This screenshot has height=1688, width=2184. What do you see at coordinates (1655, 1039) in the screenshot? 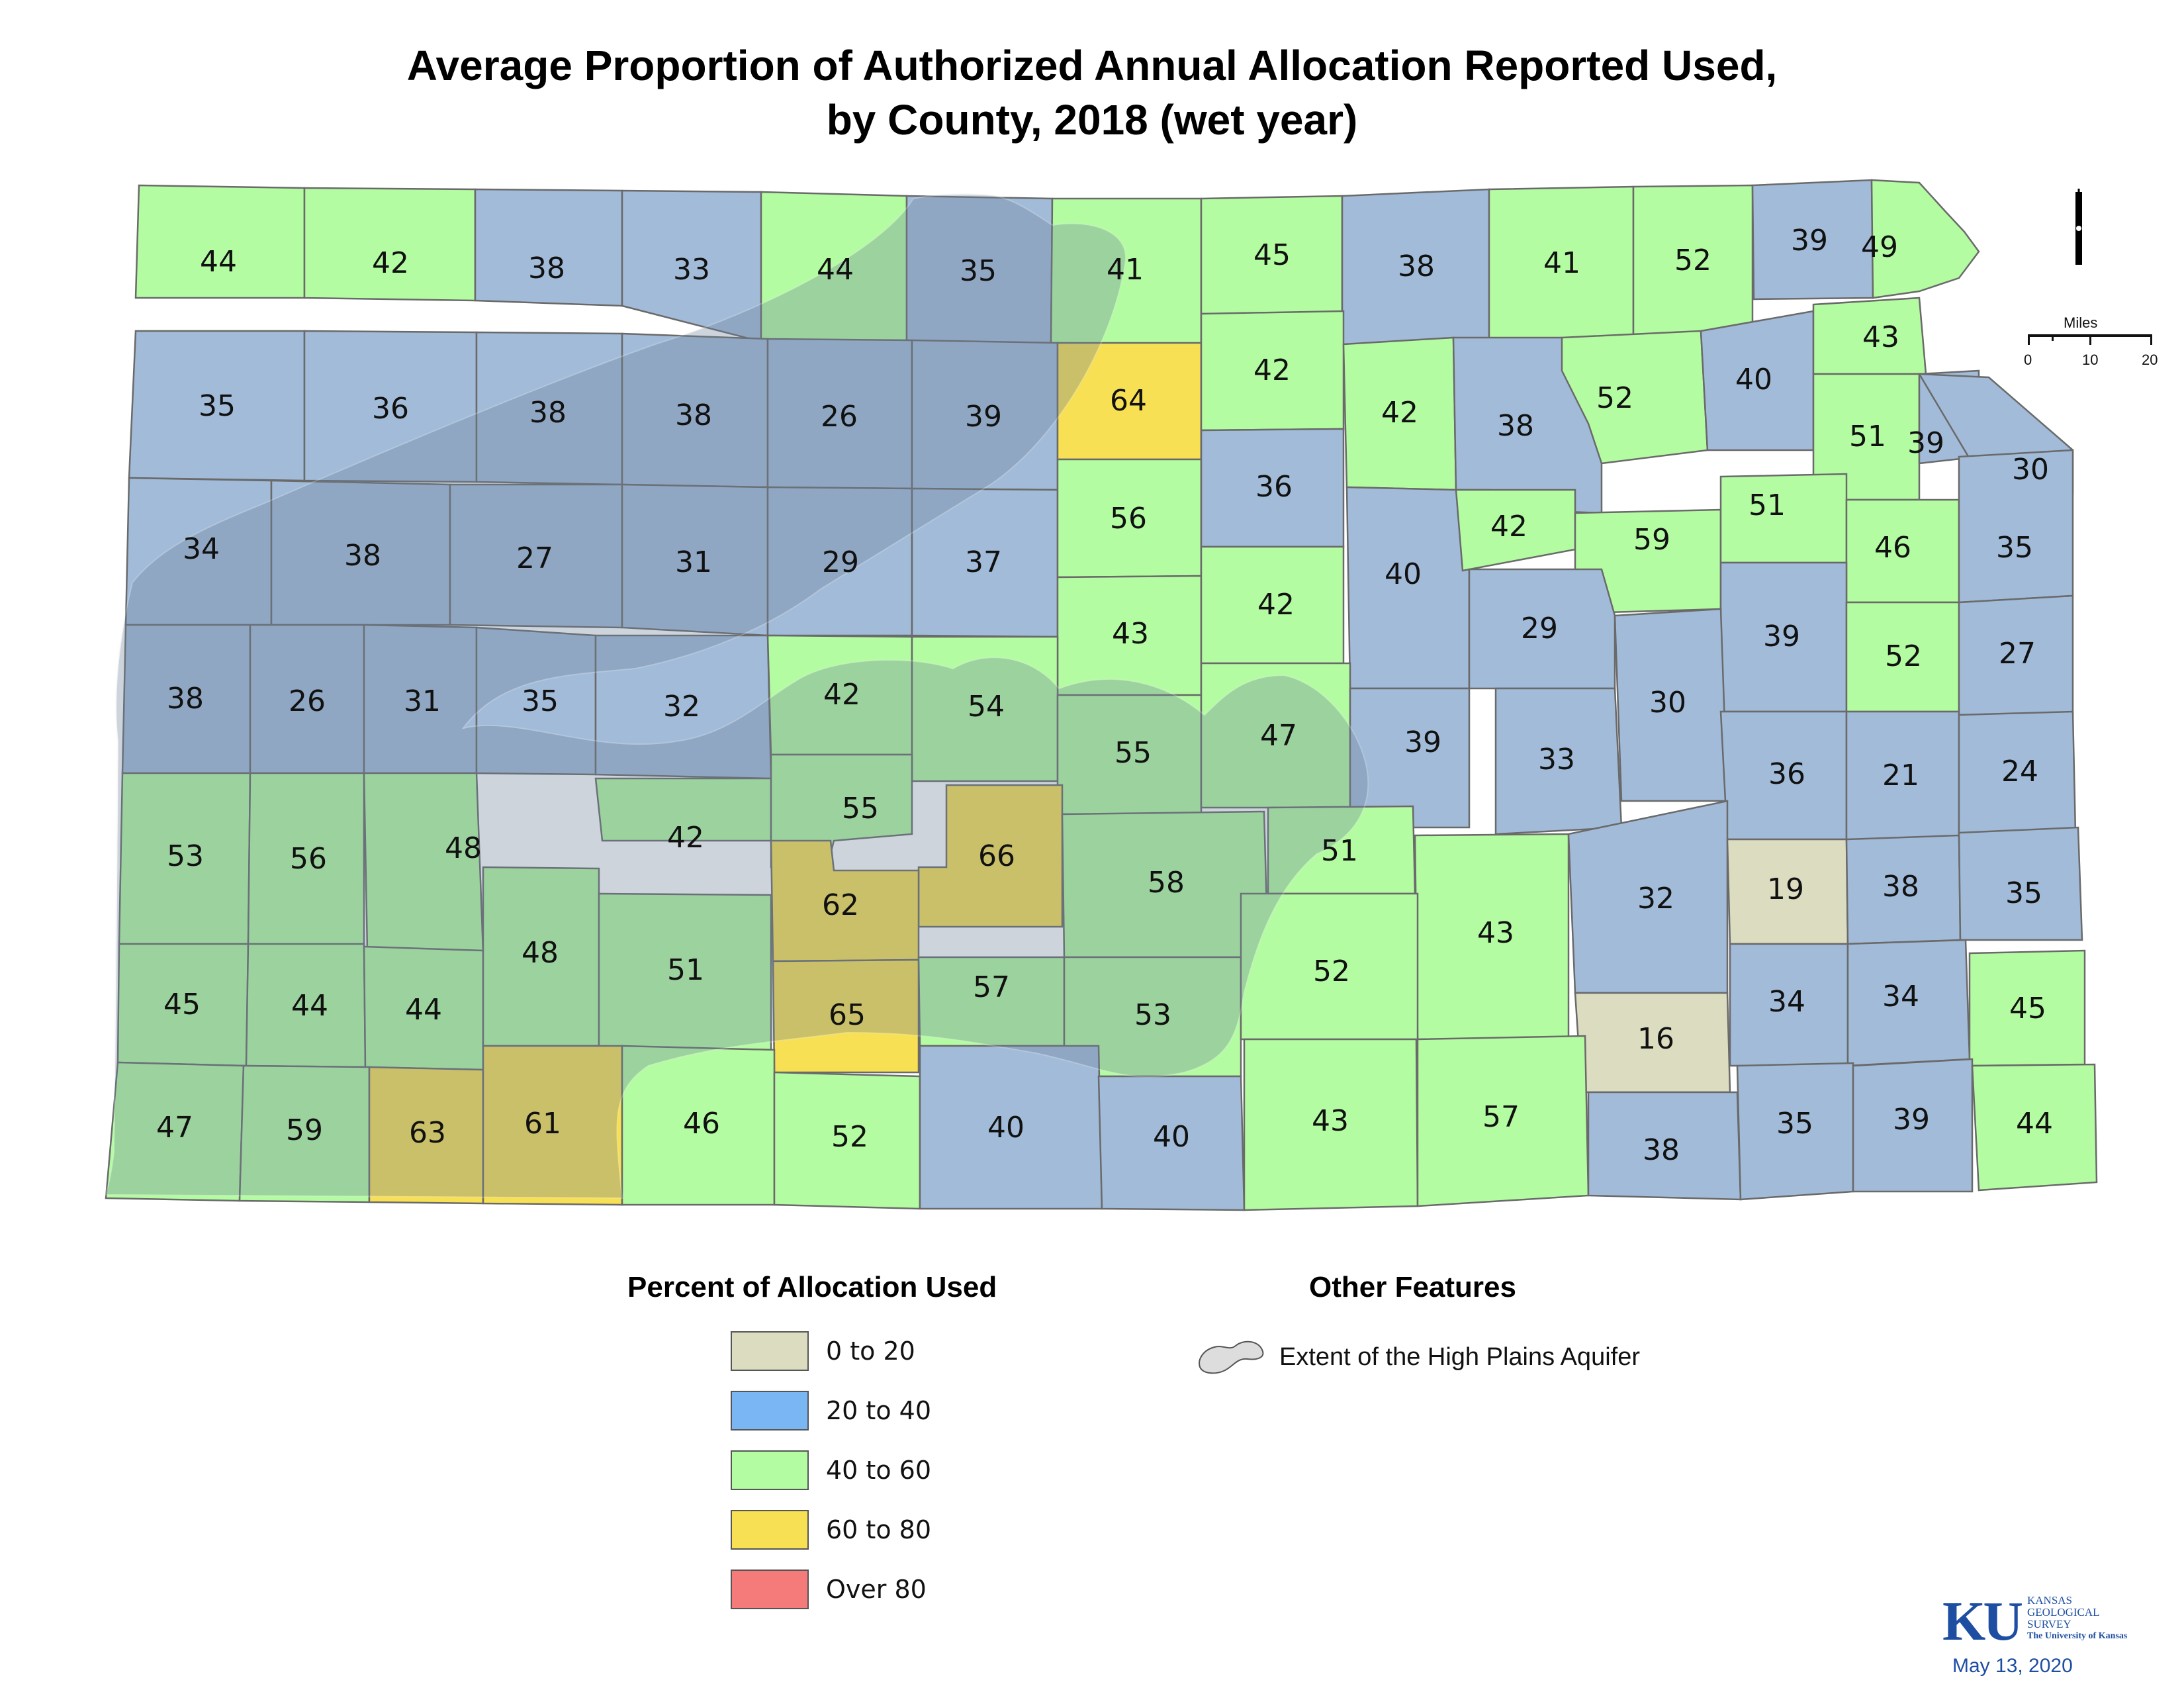
I see `county-value-label: 16` at bounding box center [1655, 1039].